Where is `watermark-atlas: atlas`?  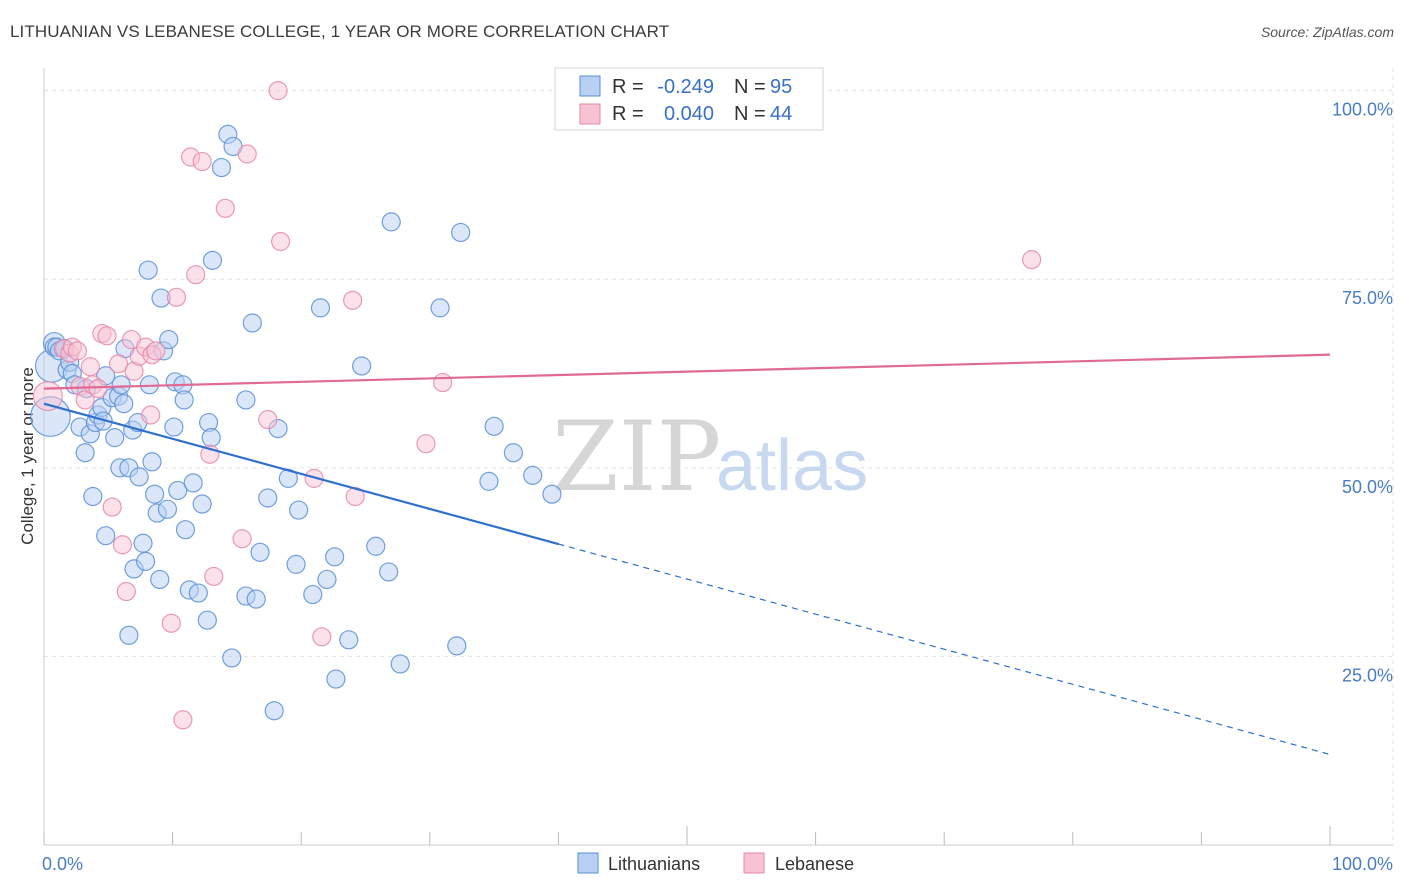 watermark-atlas: atlas is located at coordinates (792, 466).